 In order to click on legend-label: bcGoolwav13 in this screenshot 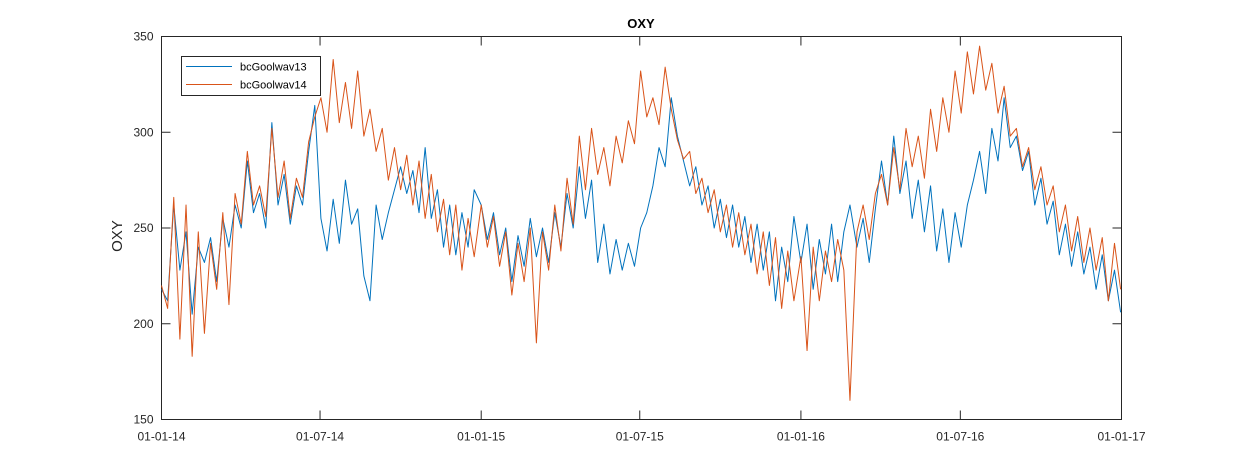, I will do `click(273, 68)`.